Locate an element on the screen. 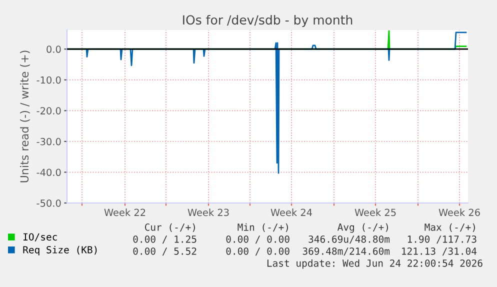  x-tick-label: Week 24 is located at coordinates (291, 212).